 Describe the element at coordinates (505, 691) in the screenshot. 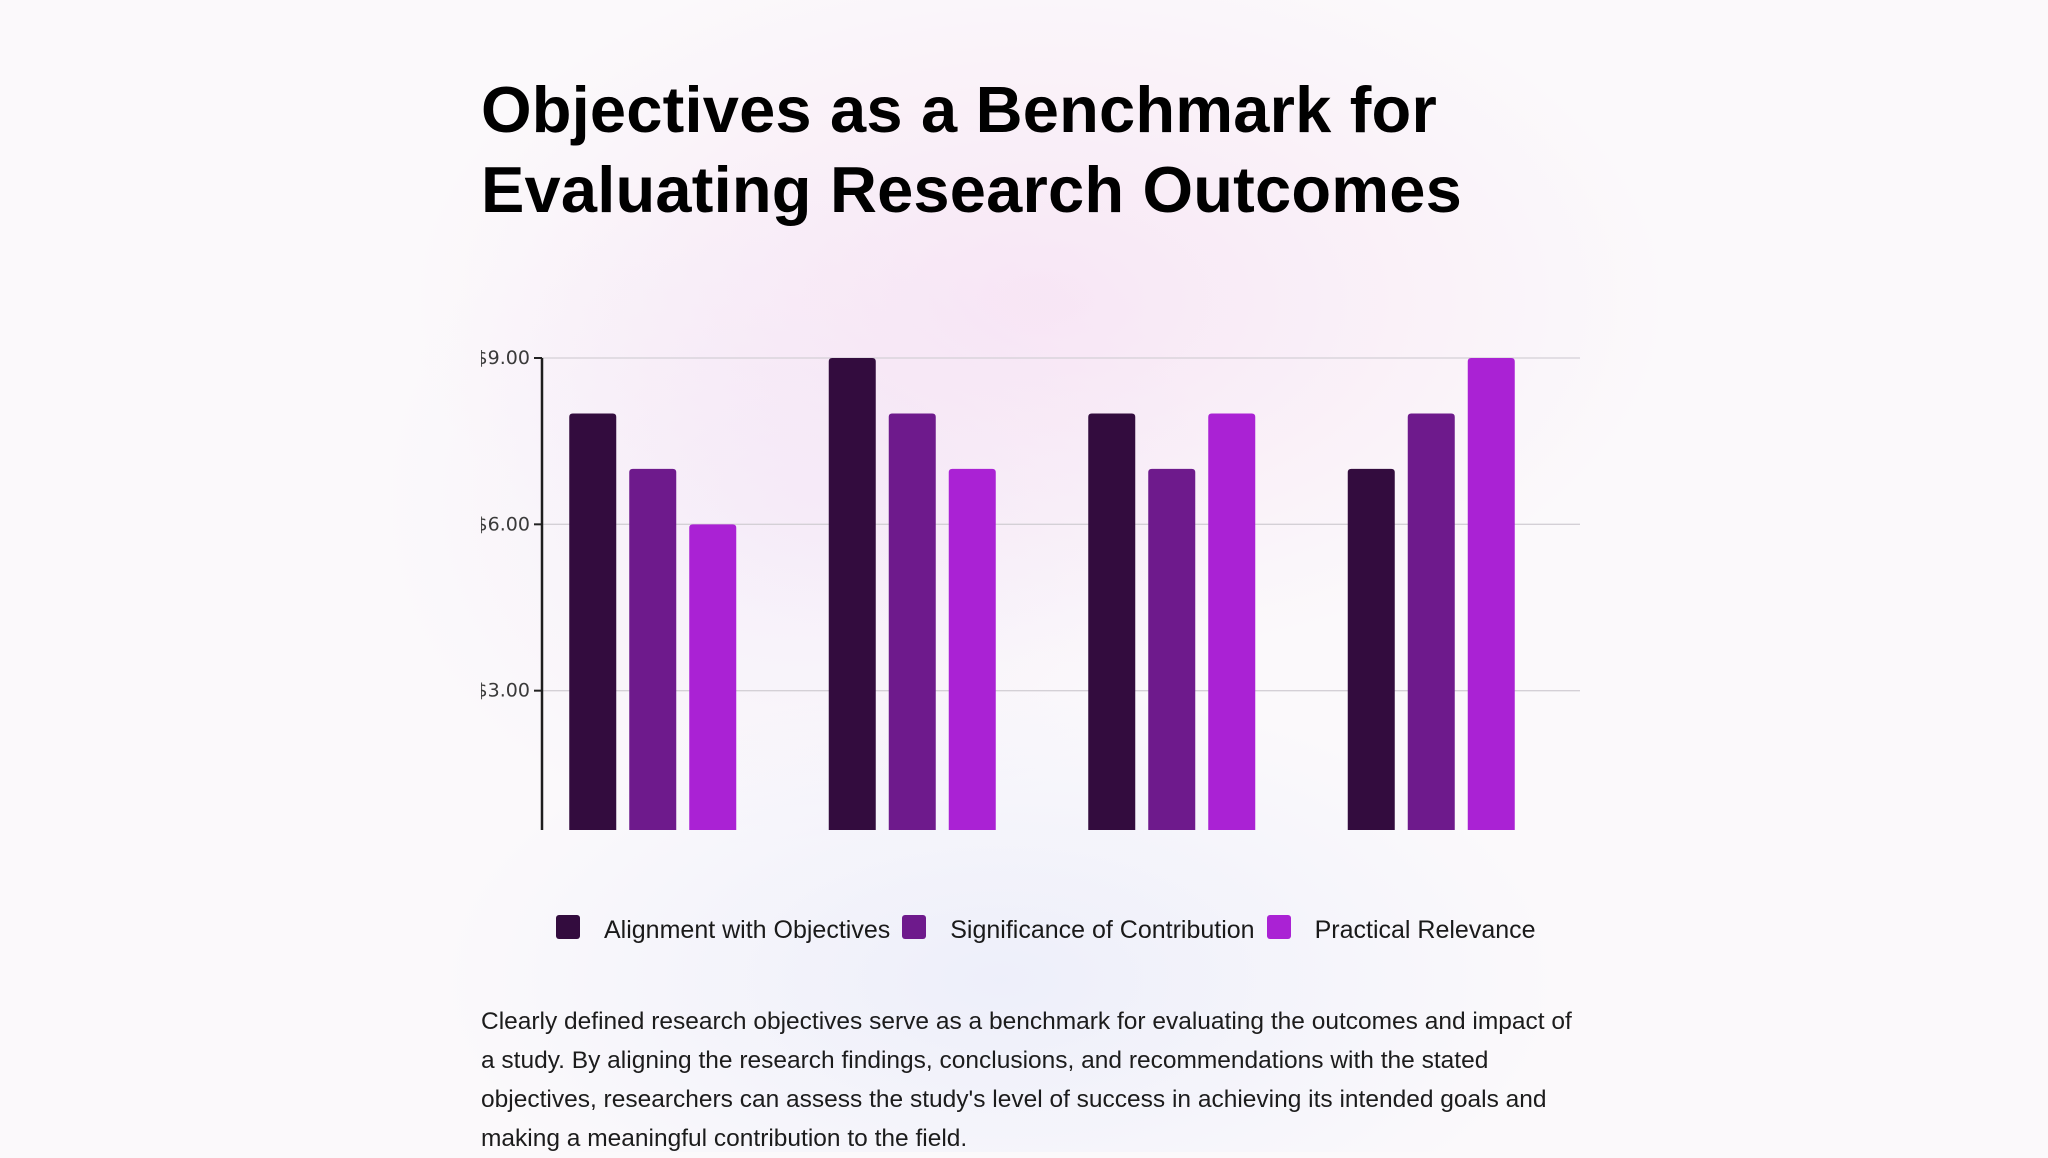

I see `y-tick-label: $3.00` at that location.